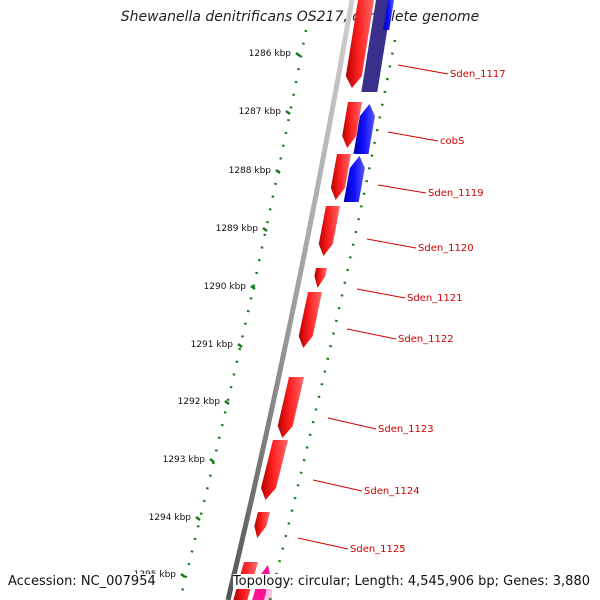 The image size is (600, 600). What do you see at coordinates (237, 229) in the screenshot?
I see `ruler-tick-label: 1289 kbp` at bounding box center [237, 229].